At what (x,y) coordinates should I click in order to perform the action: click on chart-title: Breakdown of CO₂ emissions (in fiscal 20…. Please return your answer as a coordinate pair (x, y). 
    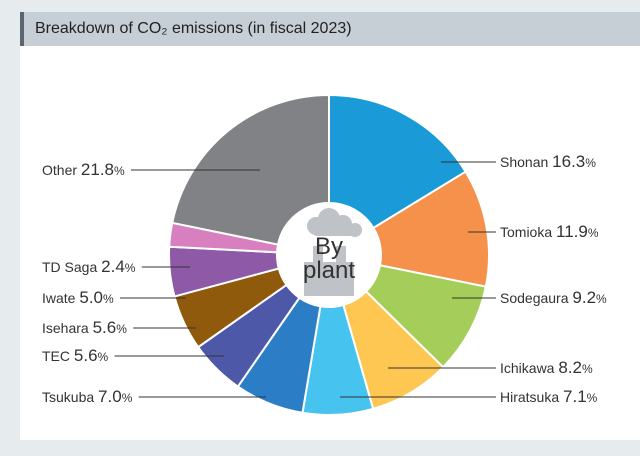
    Looking at the image, I should click on (193, 28).